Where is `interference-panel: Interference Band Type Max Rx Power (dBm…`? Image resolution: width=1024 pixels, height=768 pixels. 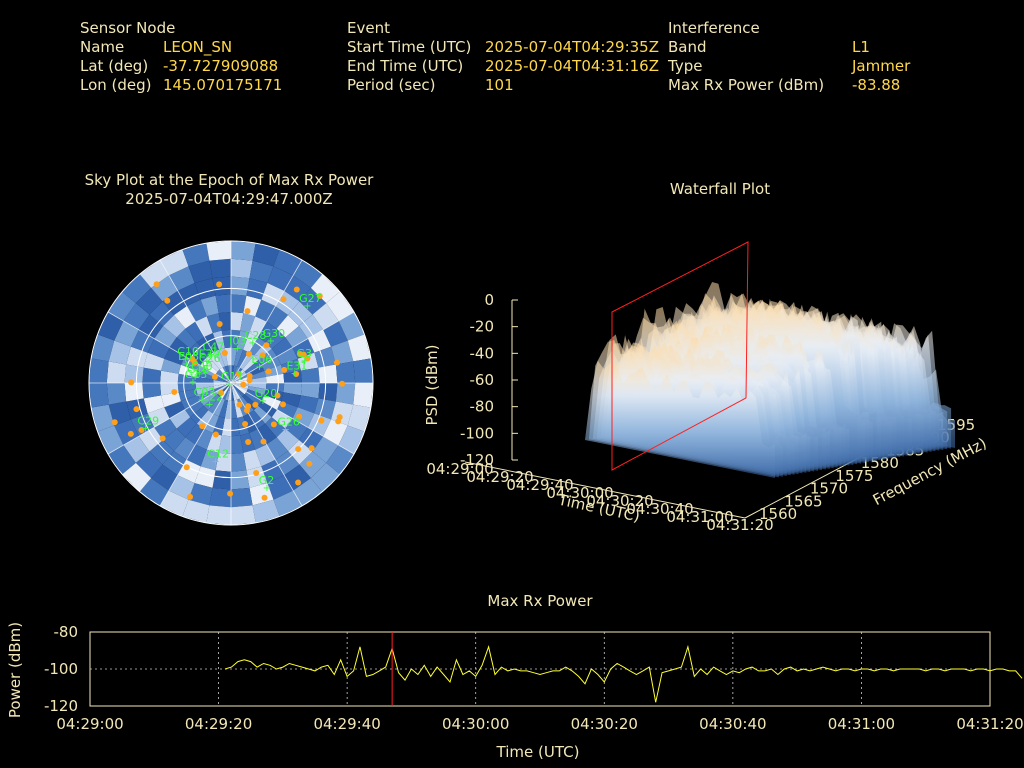
interference-panel: Interference Band Type Max Rx Power (dBm… is located at coordinates (818, 59).